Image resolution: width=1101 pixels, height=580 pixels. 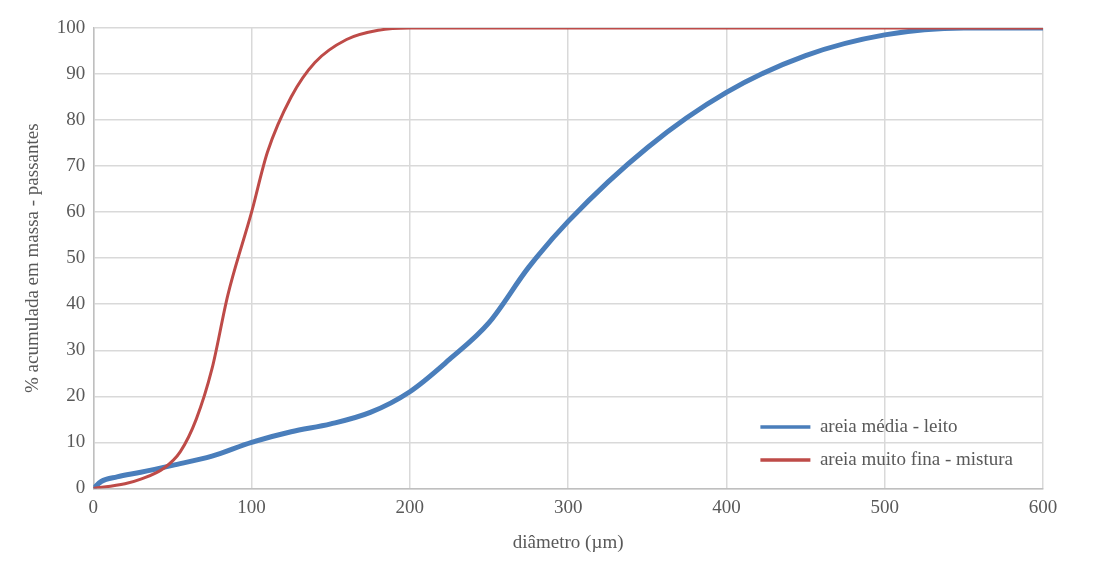 What do you see at coordinates (76, 211) in the screenshot?
I see `y-tick-label: 60` at bounding box center [76, 211].